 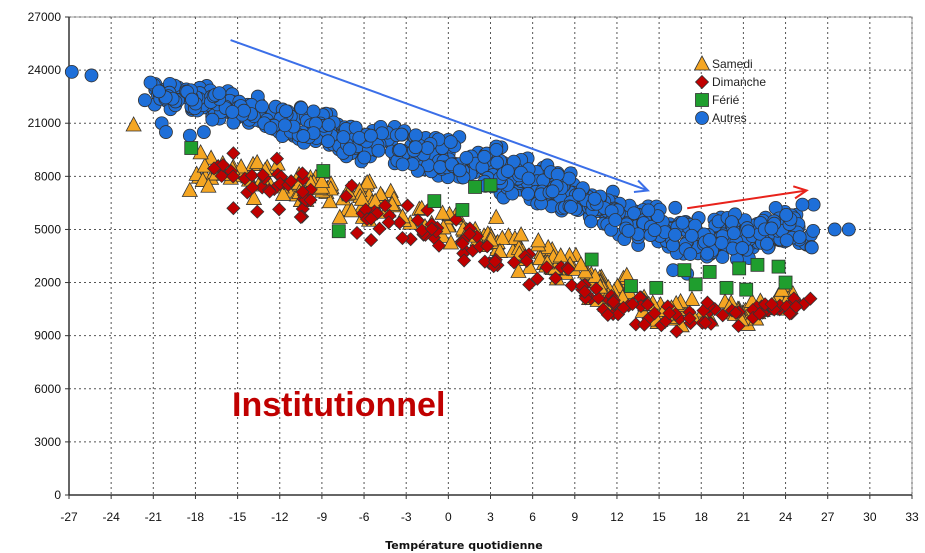 I want to click on x-tick-label: 0, so click(x=448, y=517).